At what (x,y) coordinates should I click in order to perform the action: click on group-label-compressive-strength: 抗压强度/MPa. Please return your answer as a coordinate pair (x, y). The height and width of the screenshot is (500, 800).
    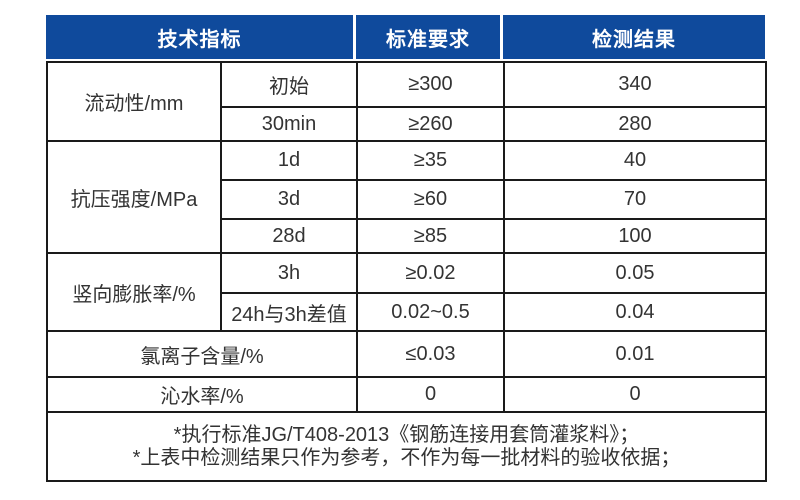
    Looking at the image, I should click on (134, 197).